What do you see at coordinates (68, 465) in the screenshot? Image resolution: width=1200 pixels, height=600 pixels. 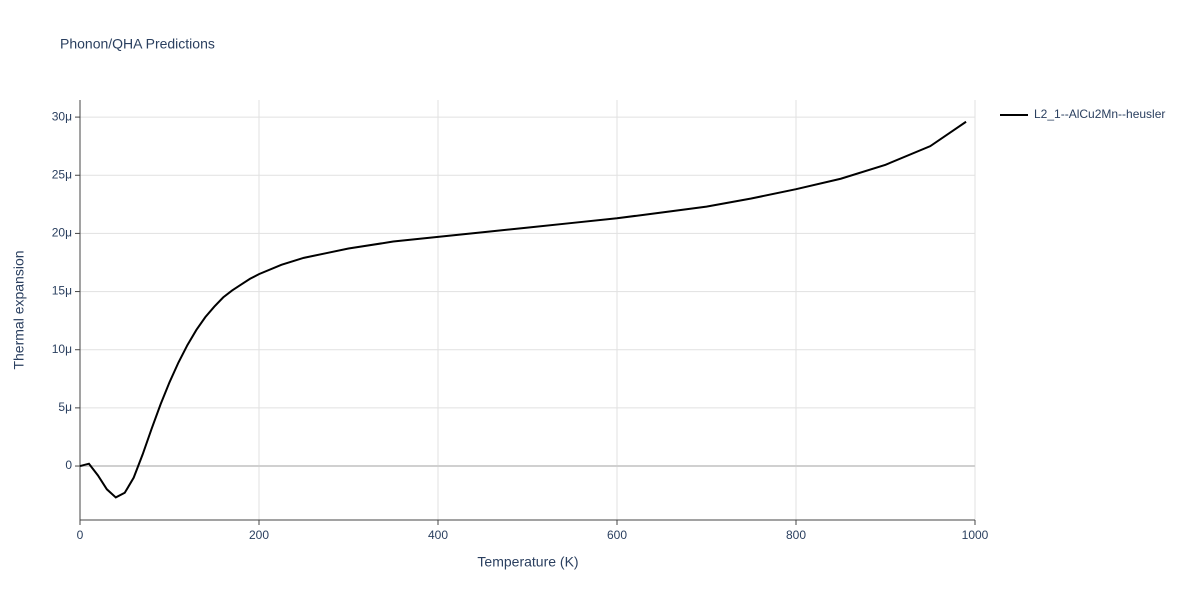 I see `y-tick-label: 0` at bounding box center [68, 465].